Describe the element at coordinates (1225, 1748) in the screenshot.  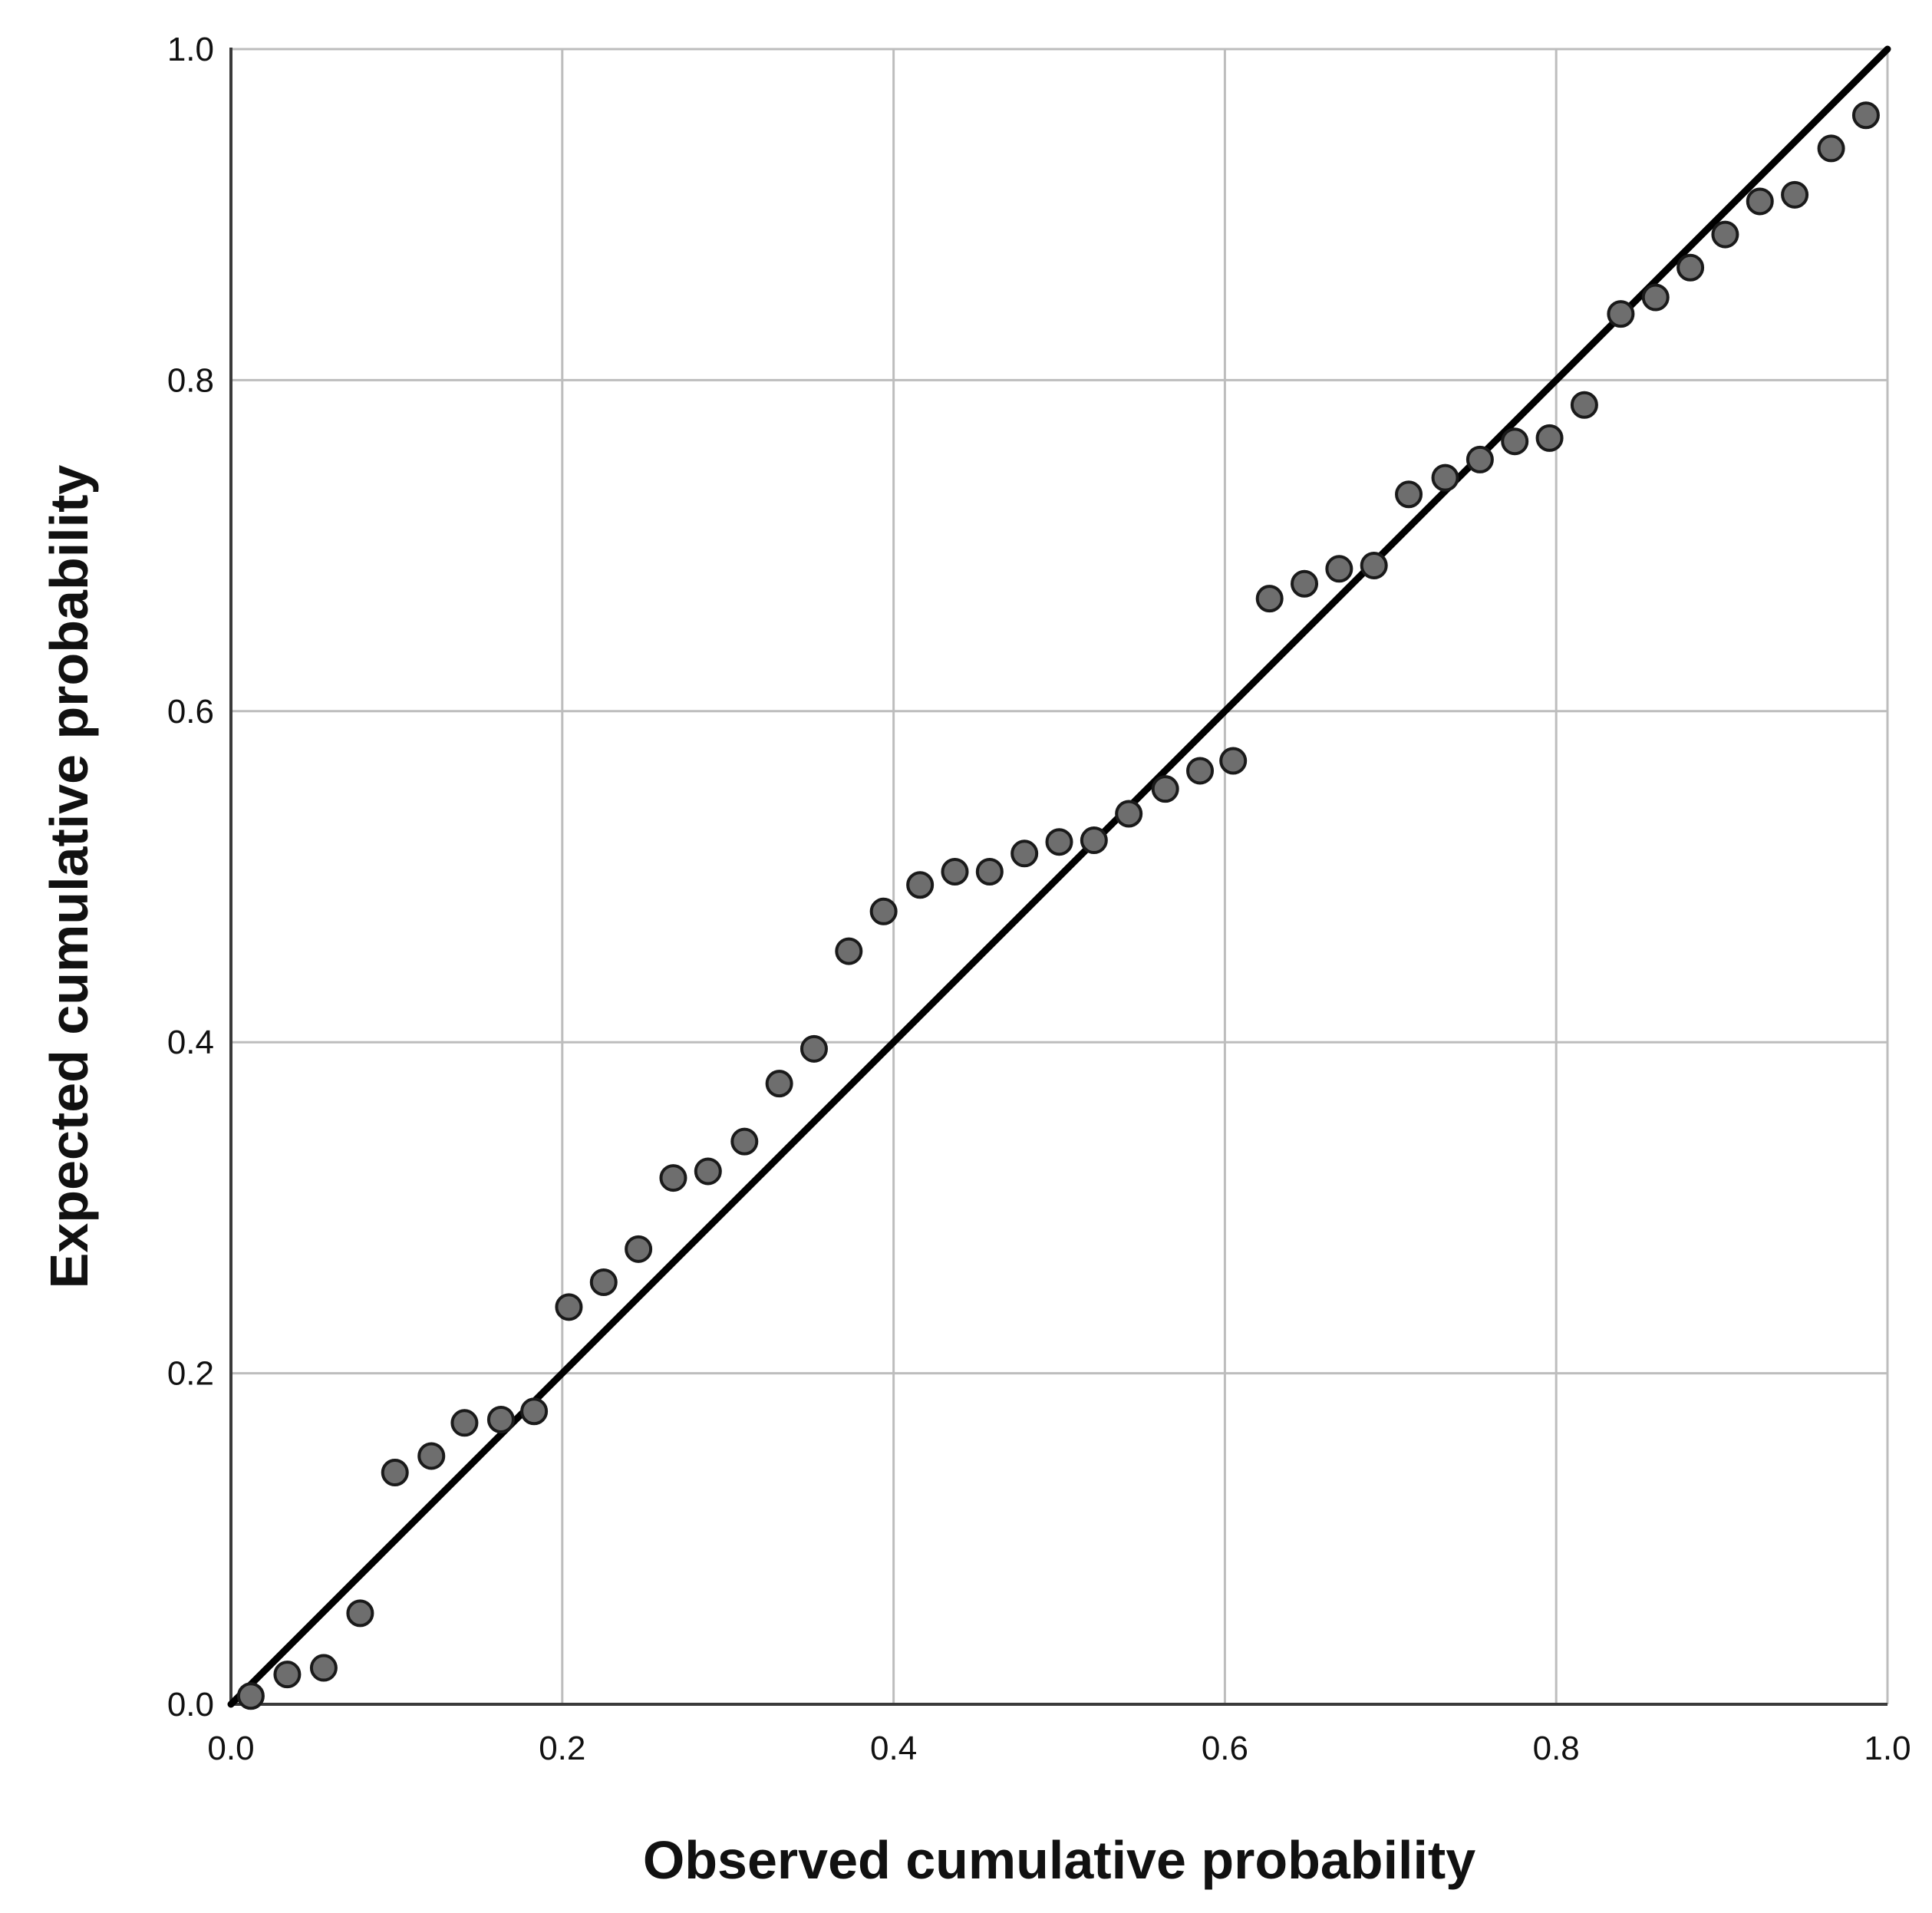
I see `x-tick-label: 0.6` at that location.